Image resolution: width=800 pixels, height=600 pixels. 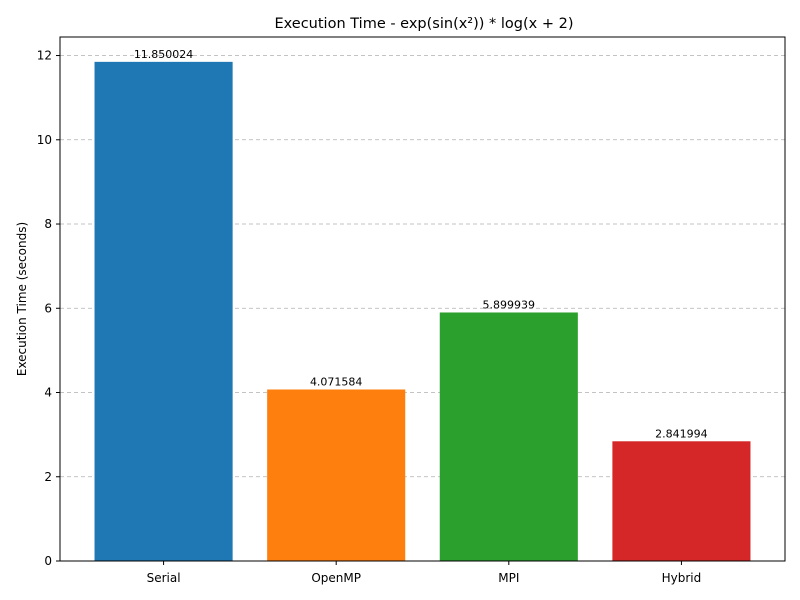 I want to click on y-axis-label: Execution Time (seconds), so click(x=22, y=299).